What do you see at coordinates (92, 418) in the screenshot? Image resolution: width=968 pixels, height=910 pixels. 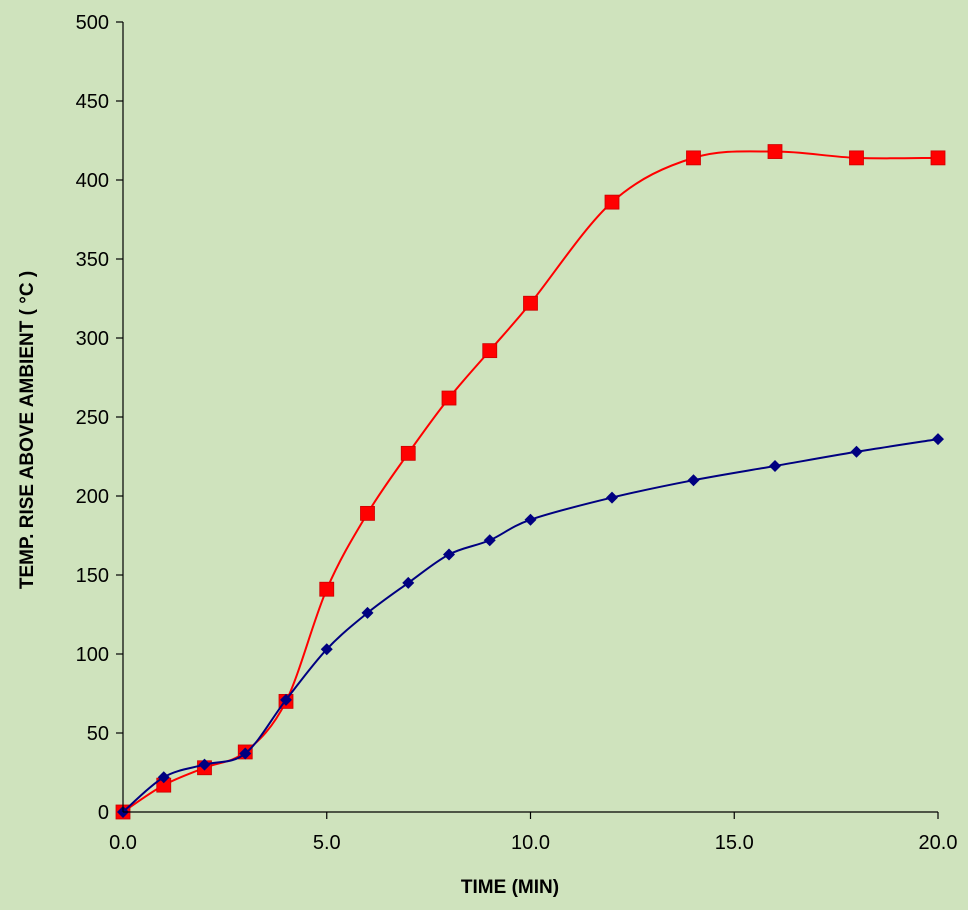 I see `y-tick-label: 250` at bounding box center [92, 418].